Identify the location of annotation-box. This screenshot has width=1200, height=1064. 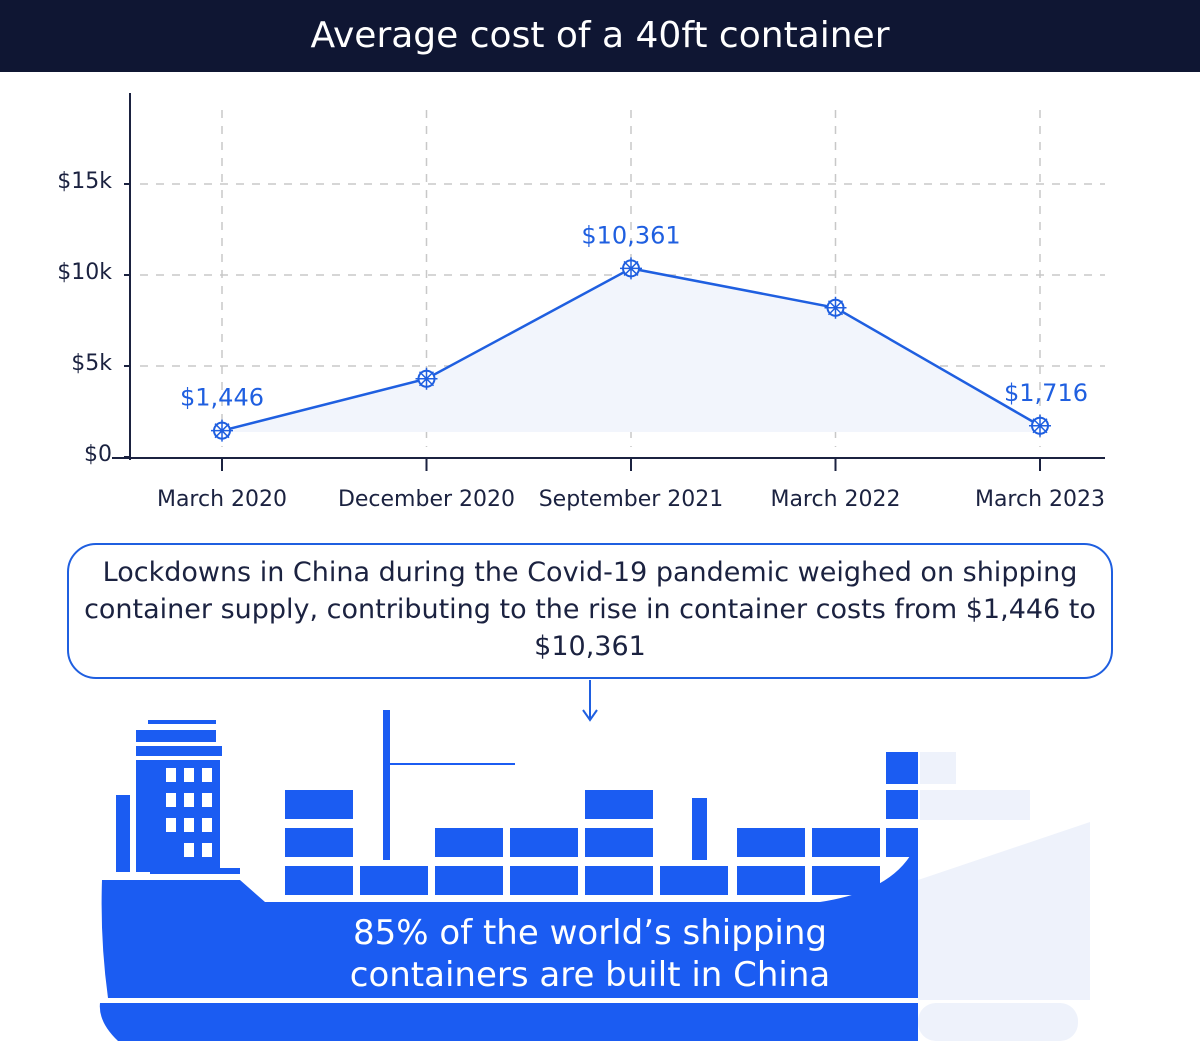
(590, 611).